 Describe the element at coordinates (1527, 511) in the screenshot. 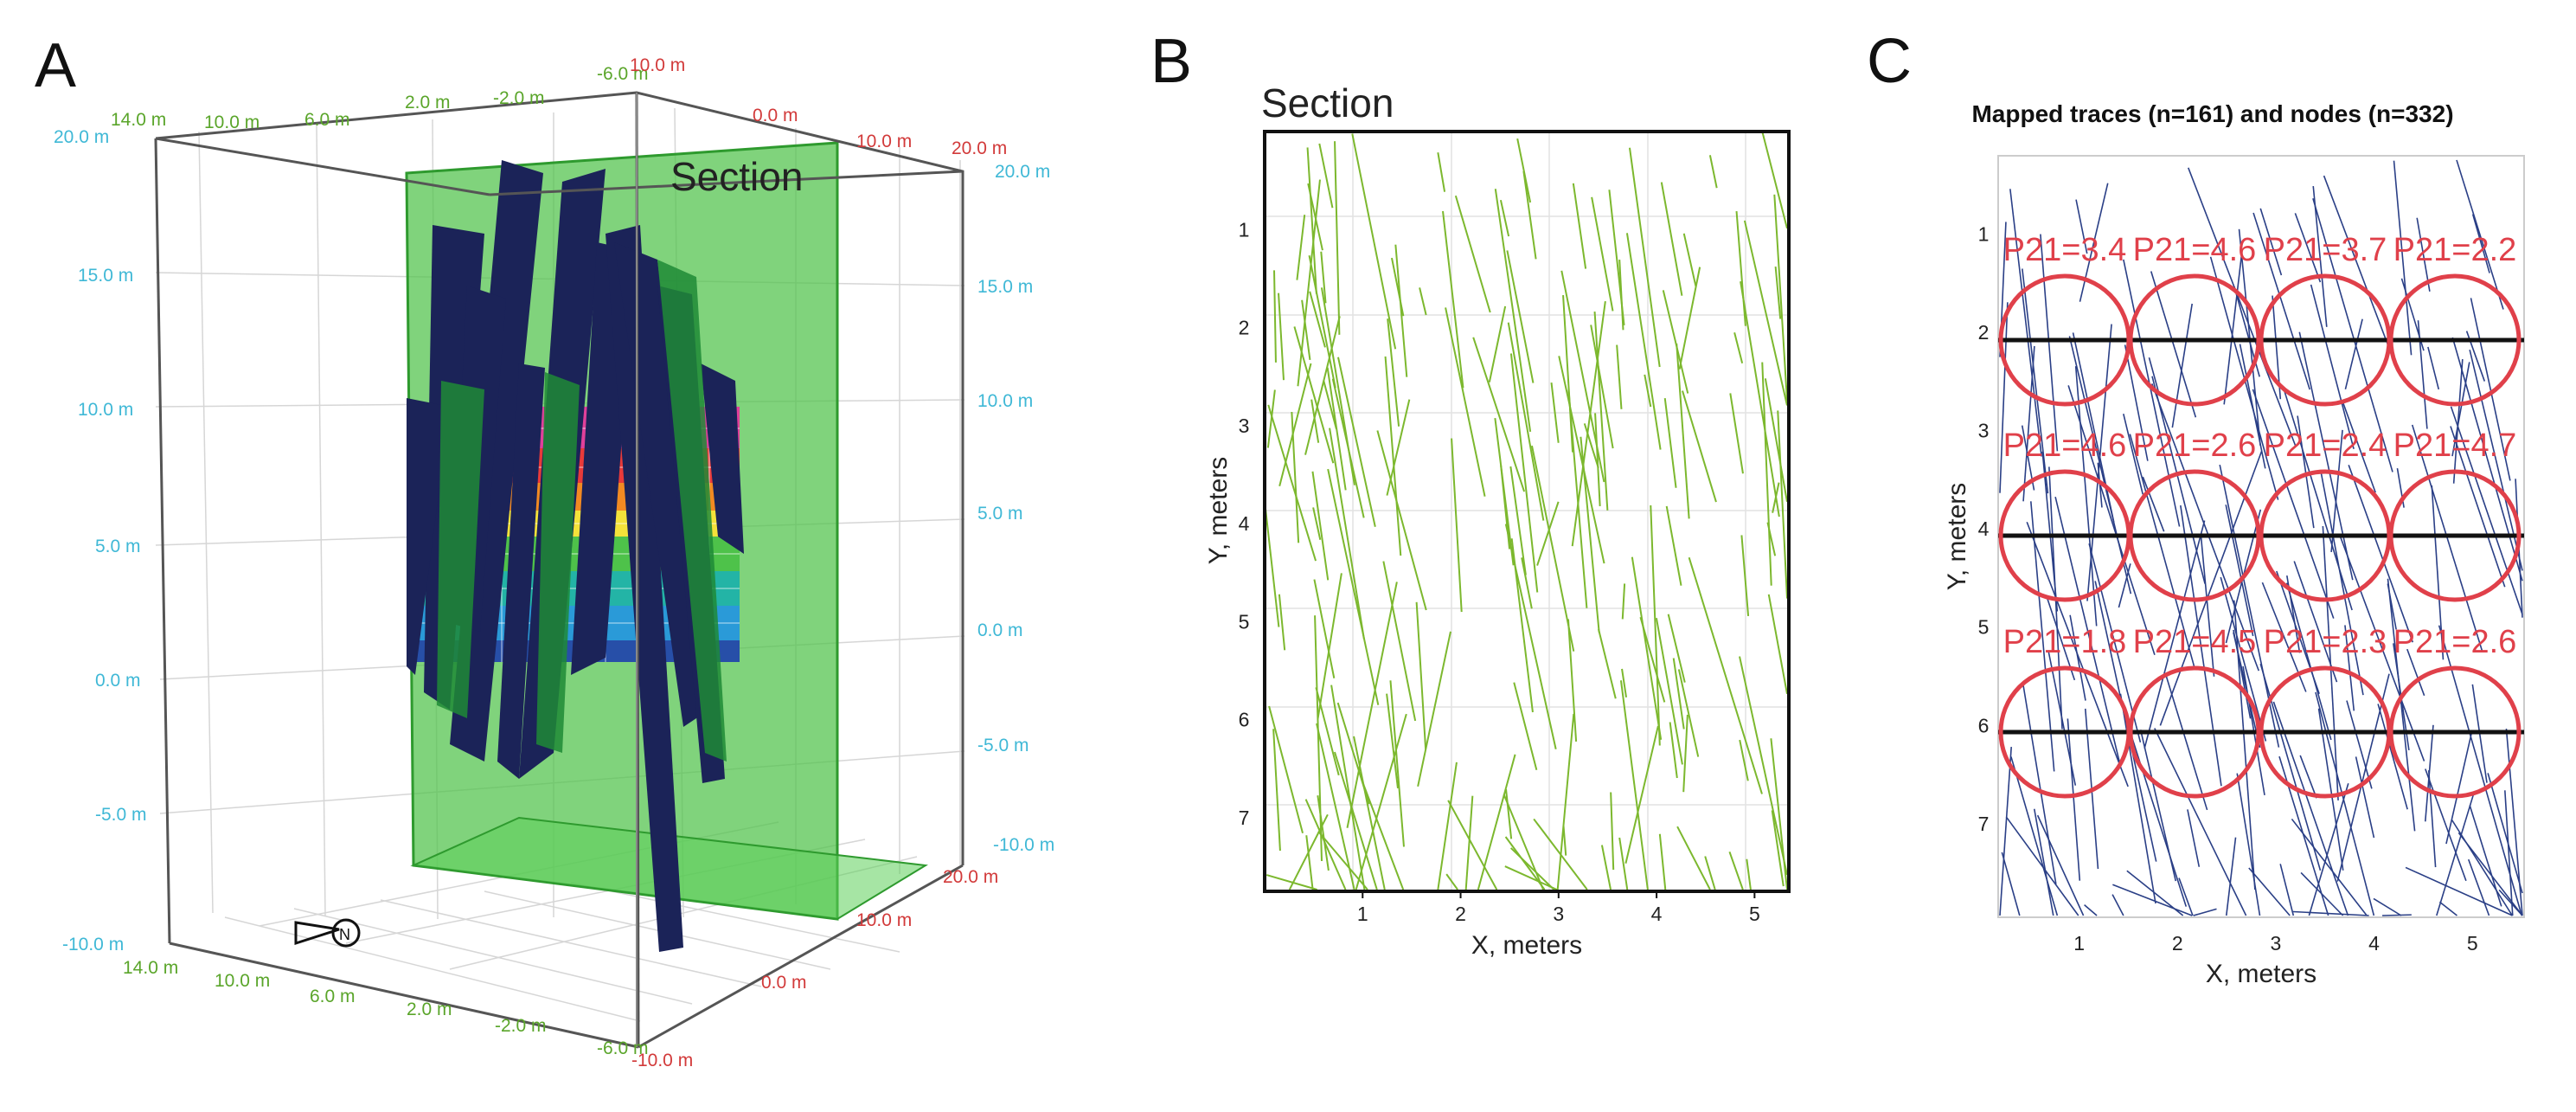

I see `panel-b-frame` at that location.